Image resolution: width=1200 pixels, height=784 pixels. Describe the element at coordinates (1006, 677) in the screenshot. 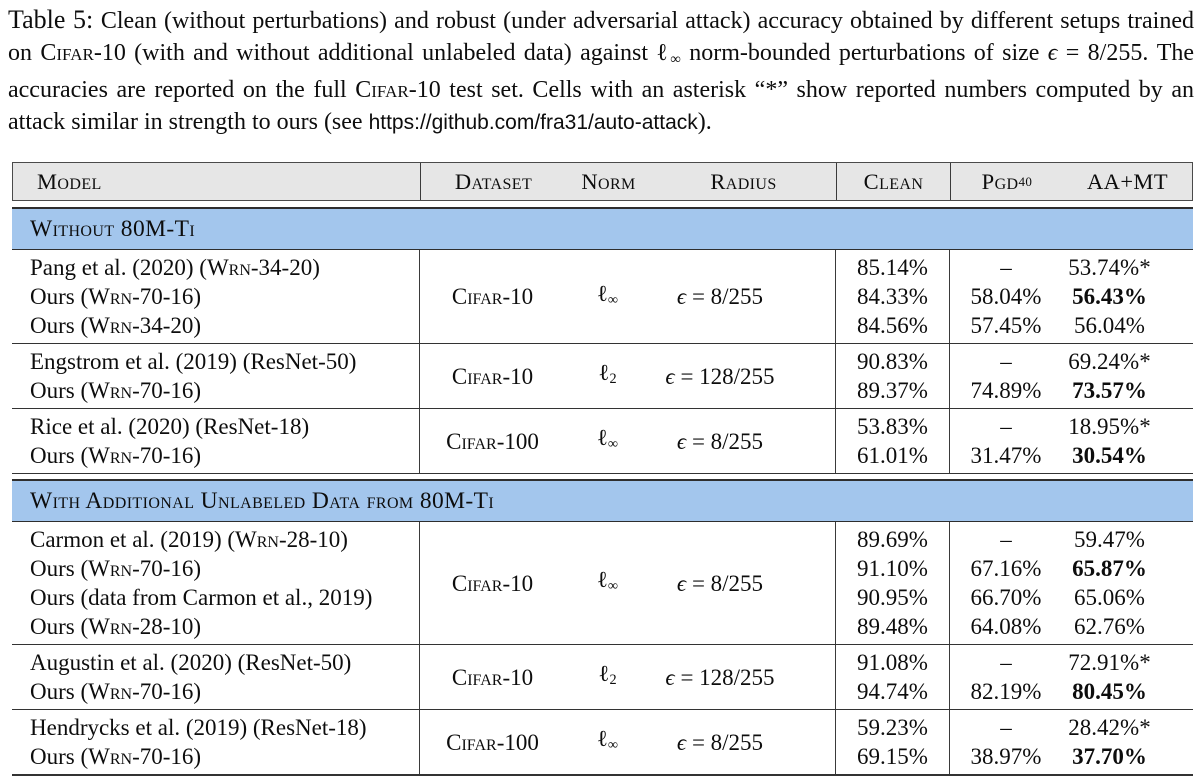

I see `pgd-cell: – 82.19%` at that location.